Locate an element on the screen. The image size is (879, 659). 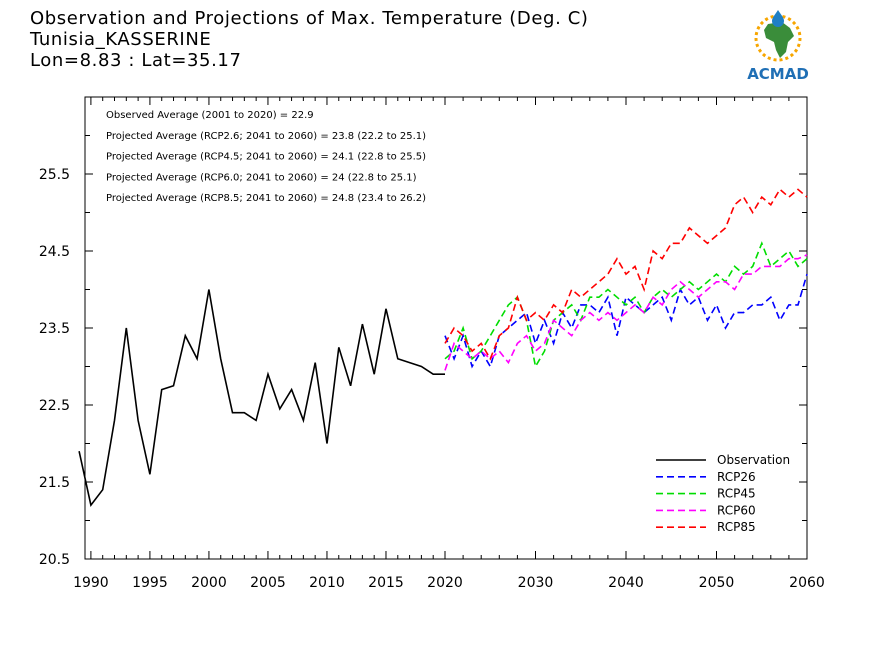
legend-label: RCP26 is located at coordinates (736, 477).